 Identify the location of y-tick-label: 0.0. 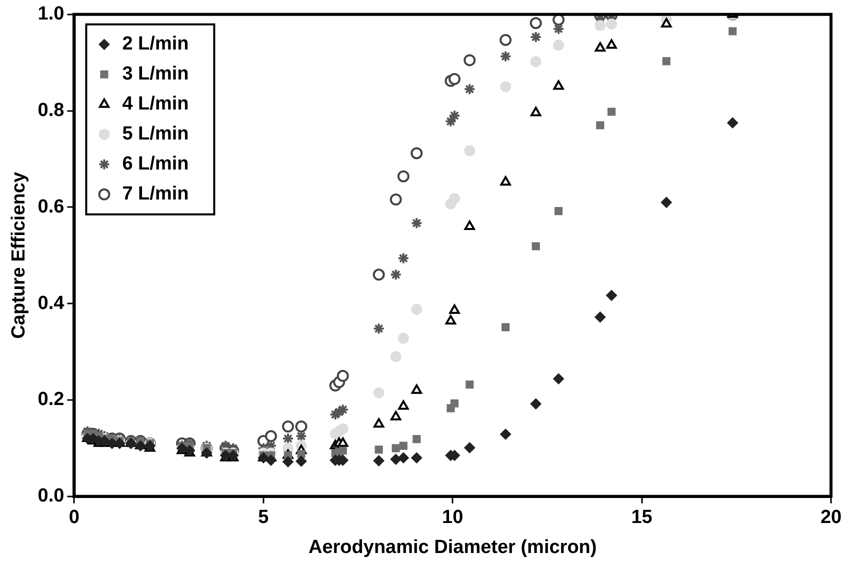
(51, 496).